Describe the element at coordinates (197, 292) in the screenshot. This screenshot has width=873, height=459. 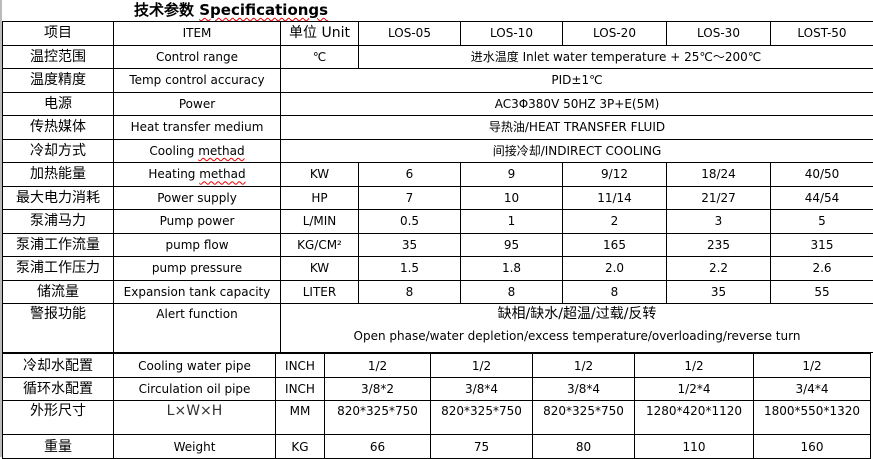
I see `row-label-en: Expansion tank capacity` at that location.